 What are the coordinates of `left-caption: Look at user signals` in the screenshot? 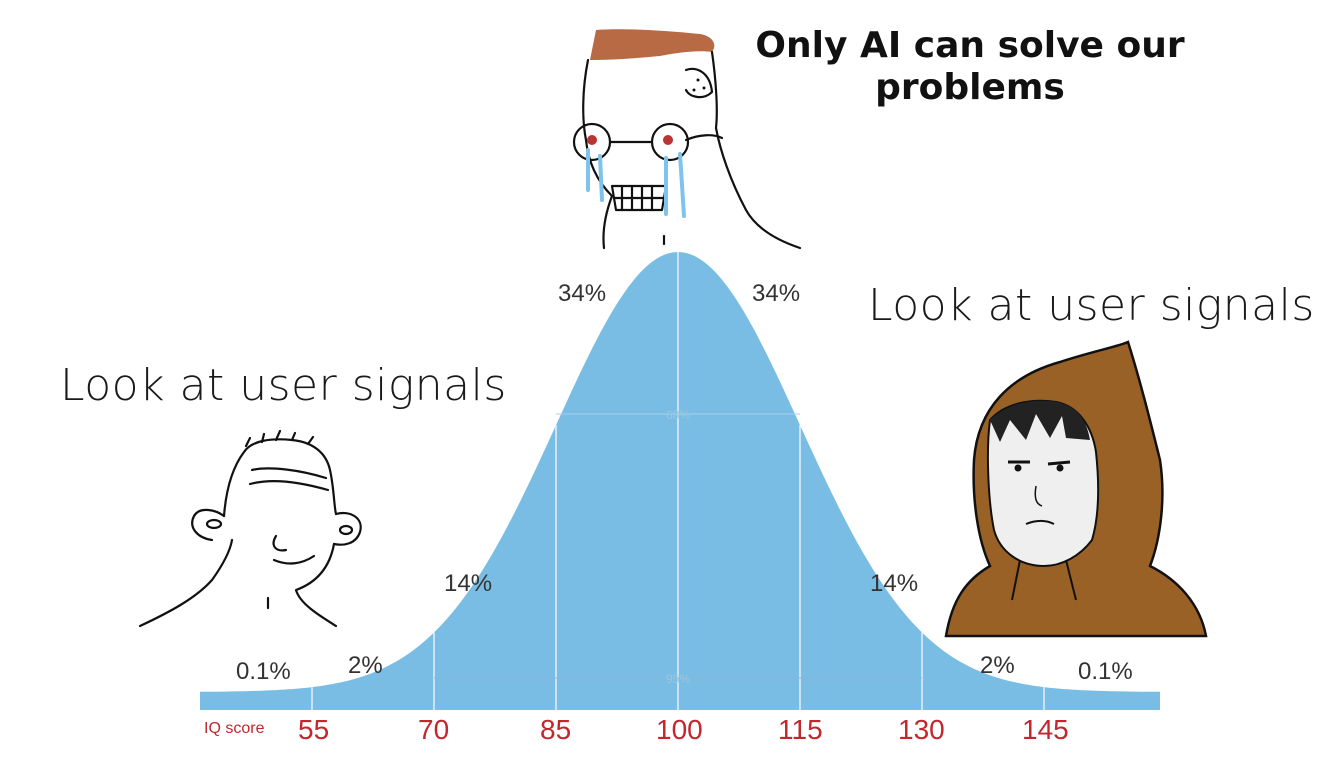 It's located at (283, 385).